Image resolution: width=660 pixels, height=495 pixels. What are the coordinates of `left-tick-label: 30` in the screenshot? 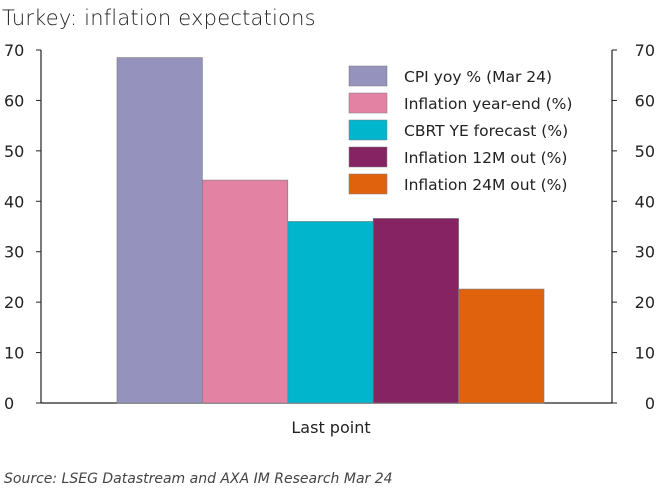 It's located at (14, 252).